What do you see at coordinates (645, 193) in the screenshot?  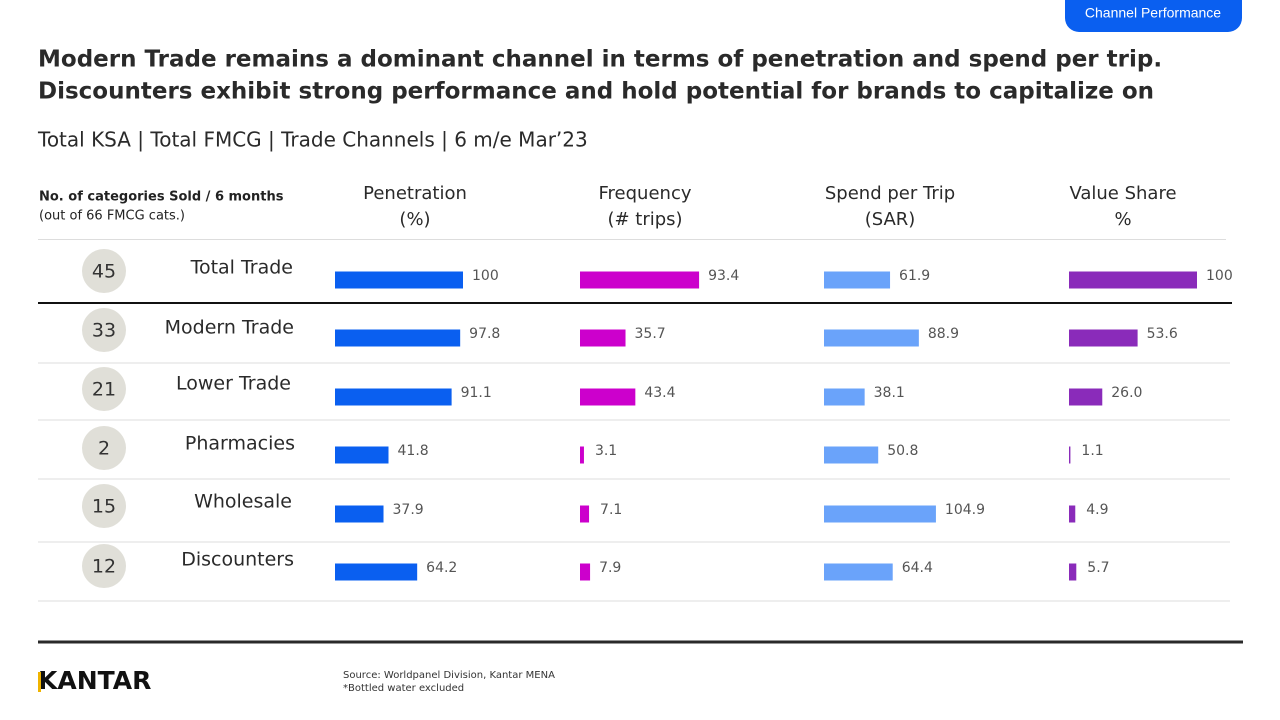 I see `column-header: Frequency` at bounding box center [645, 193].